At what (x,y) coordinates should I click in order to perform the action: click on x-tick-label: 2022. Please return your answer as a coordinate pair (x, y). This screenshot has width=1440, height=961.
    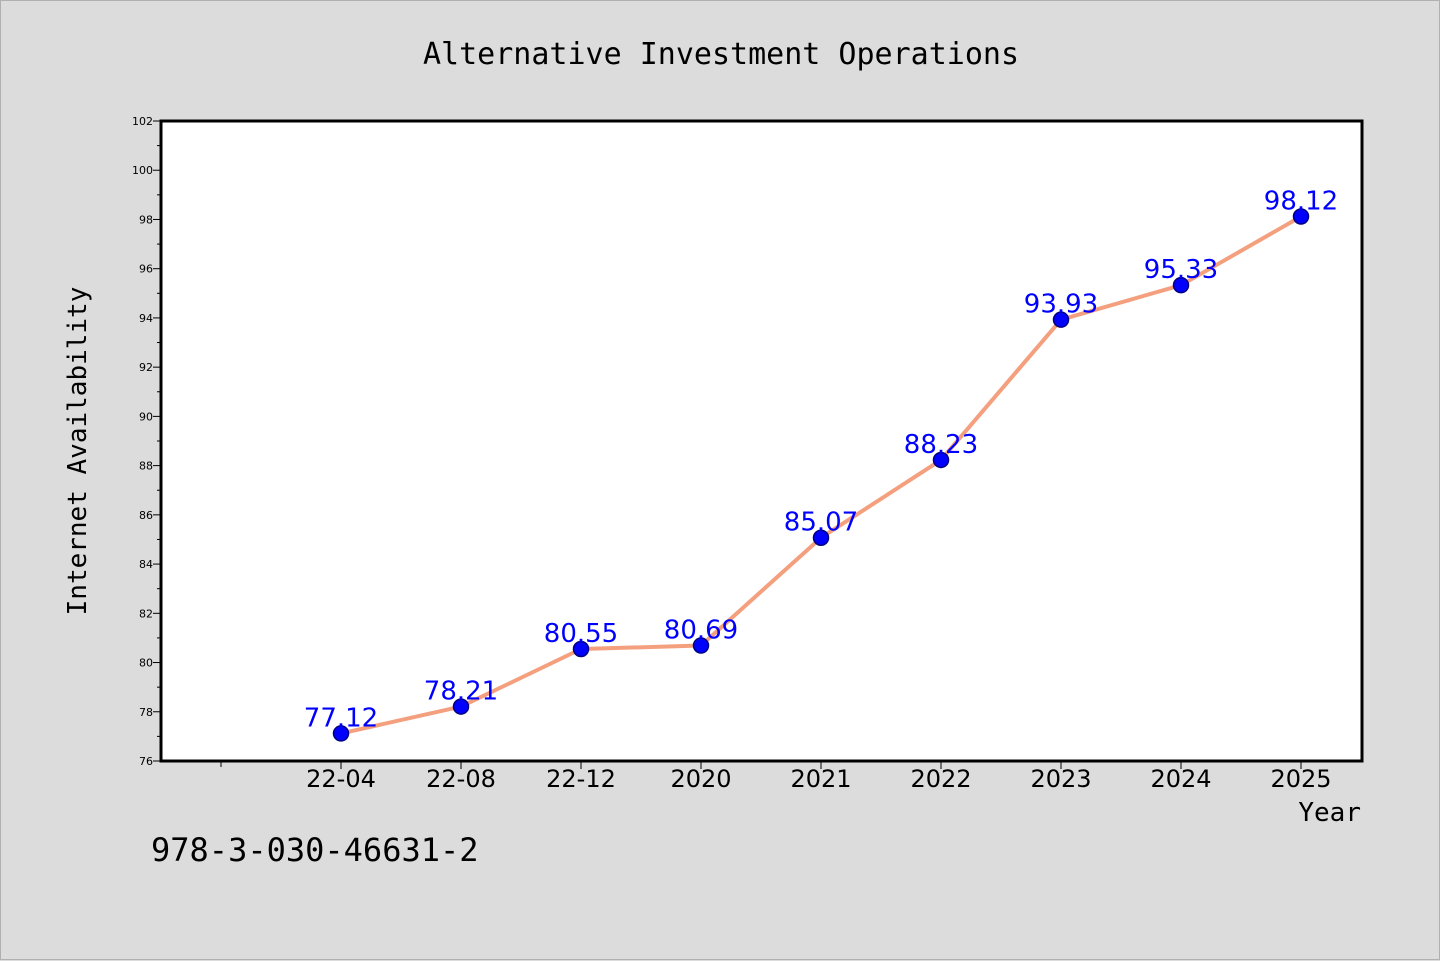
    Looking at the image, I should click on (940, 779).